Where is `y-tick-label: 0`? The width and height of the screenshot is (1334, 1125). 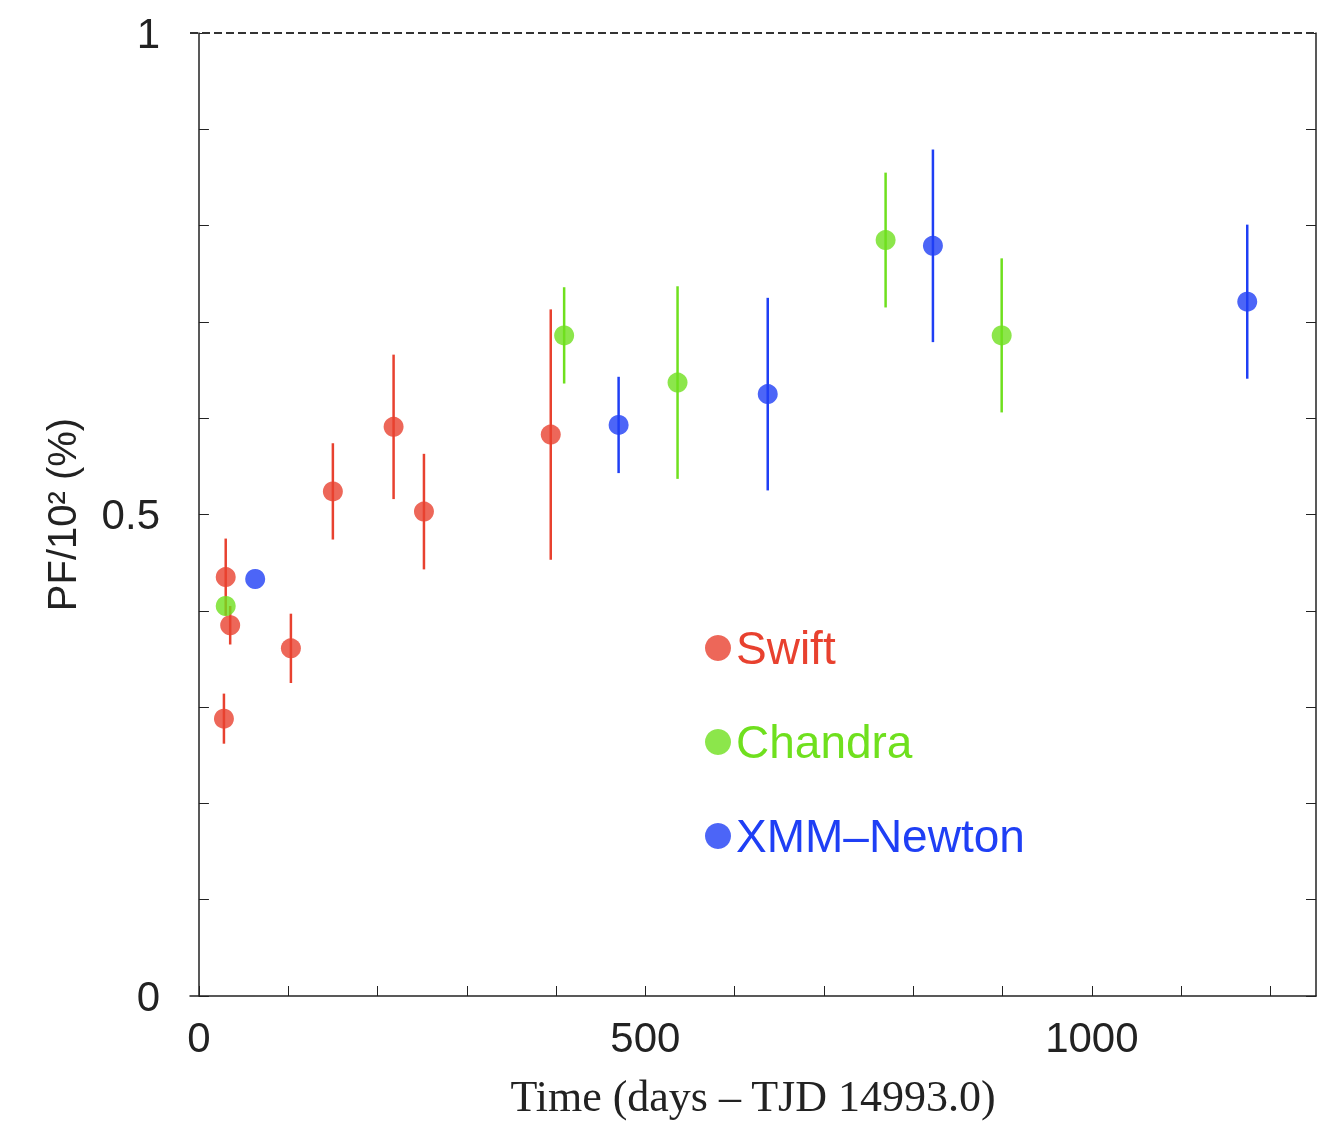
y-tick-label: 0 is located at coordinates (148, 996).